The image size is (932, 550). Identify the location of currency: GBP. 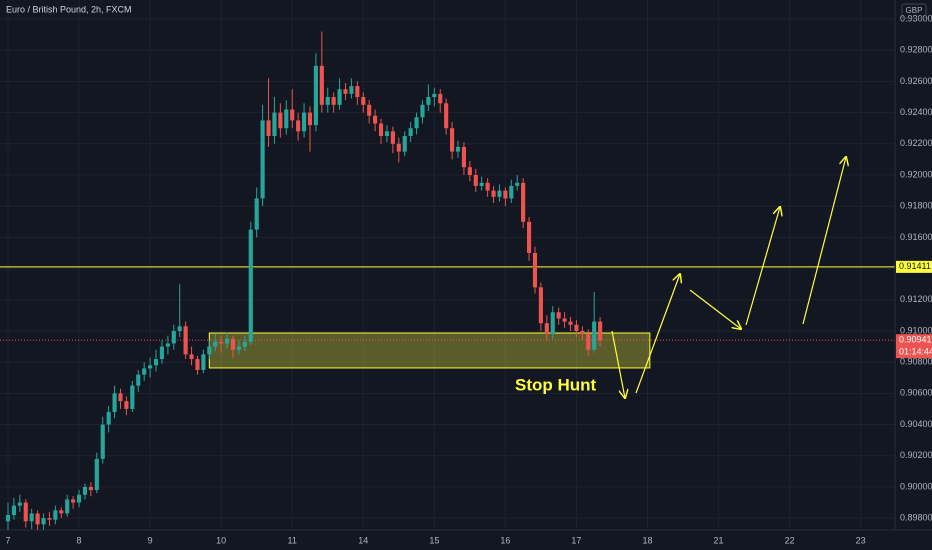
(914, 10).